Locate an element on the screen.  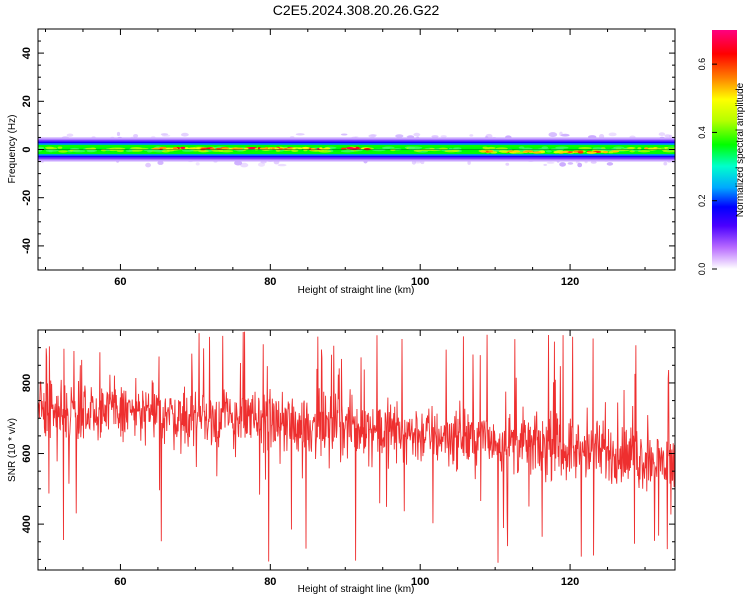
colorbar-tick-label: 0.6 is located at coordinates (702, 64).